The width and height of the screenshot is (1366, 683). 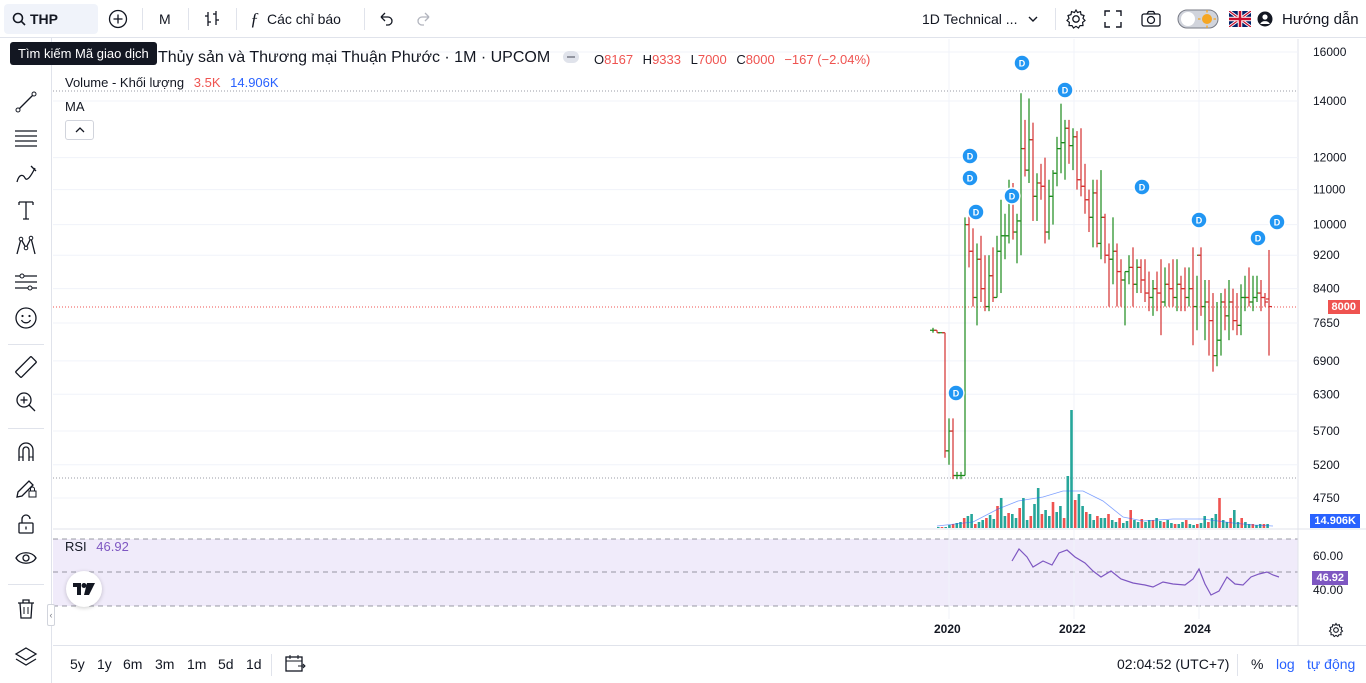 What do you see at coordinates (79, 130) in the screenshot?
I see `collapse-legend-button` at bounding box center [79, 130].